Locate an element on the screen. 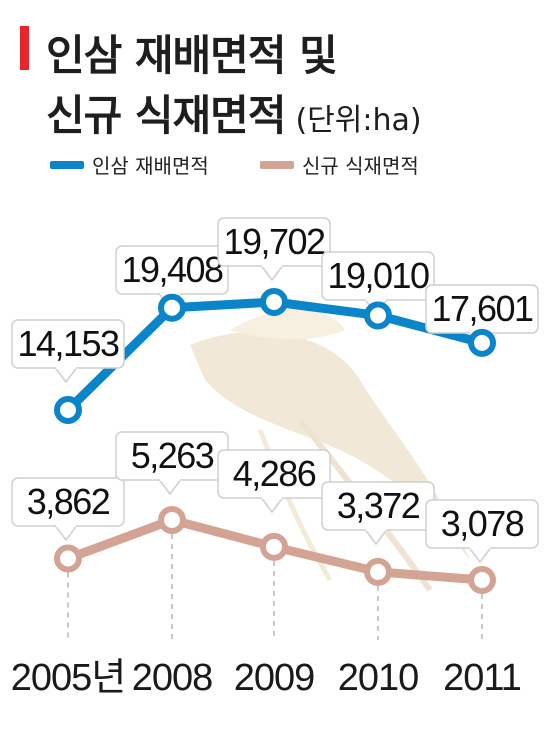 The width and height of the screenshot is (550, 733). data-label: 3,862 is located at coordinates (68, 501).